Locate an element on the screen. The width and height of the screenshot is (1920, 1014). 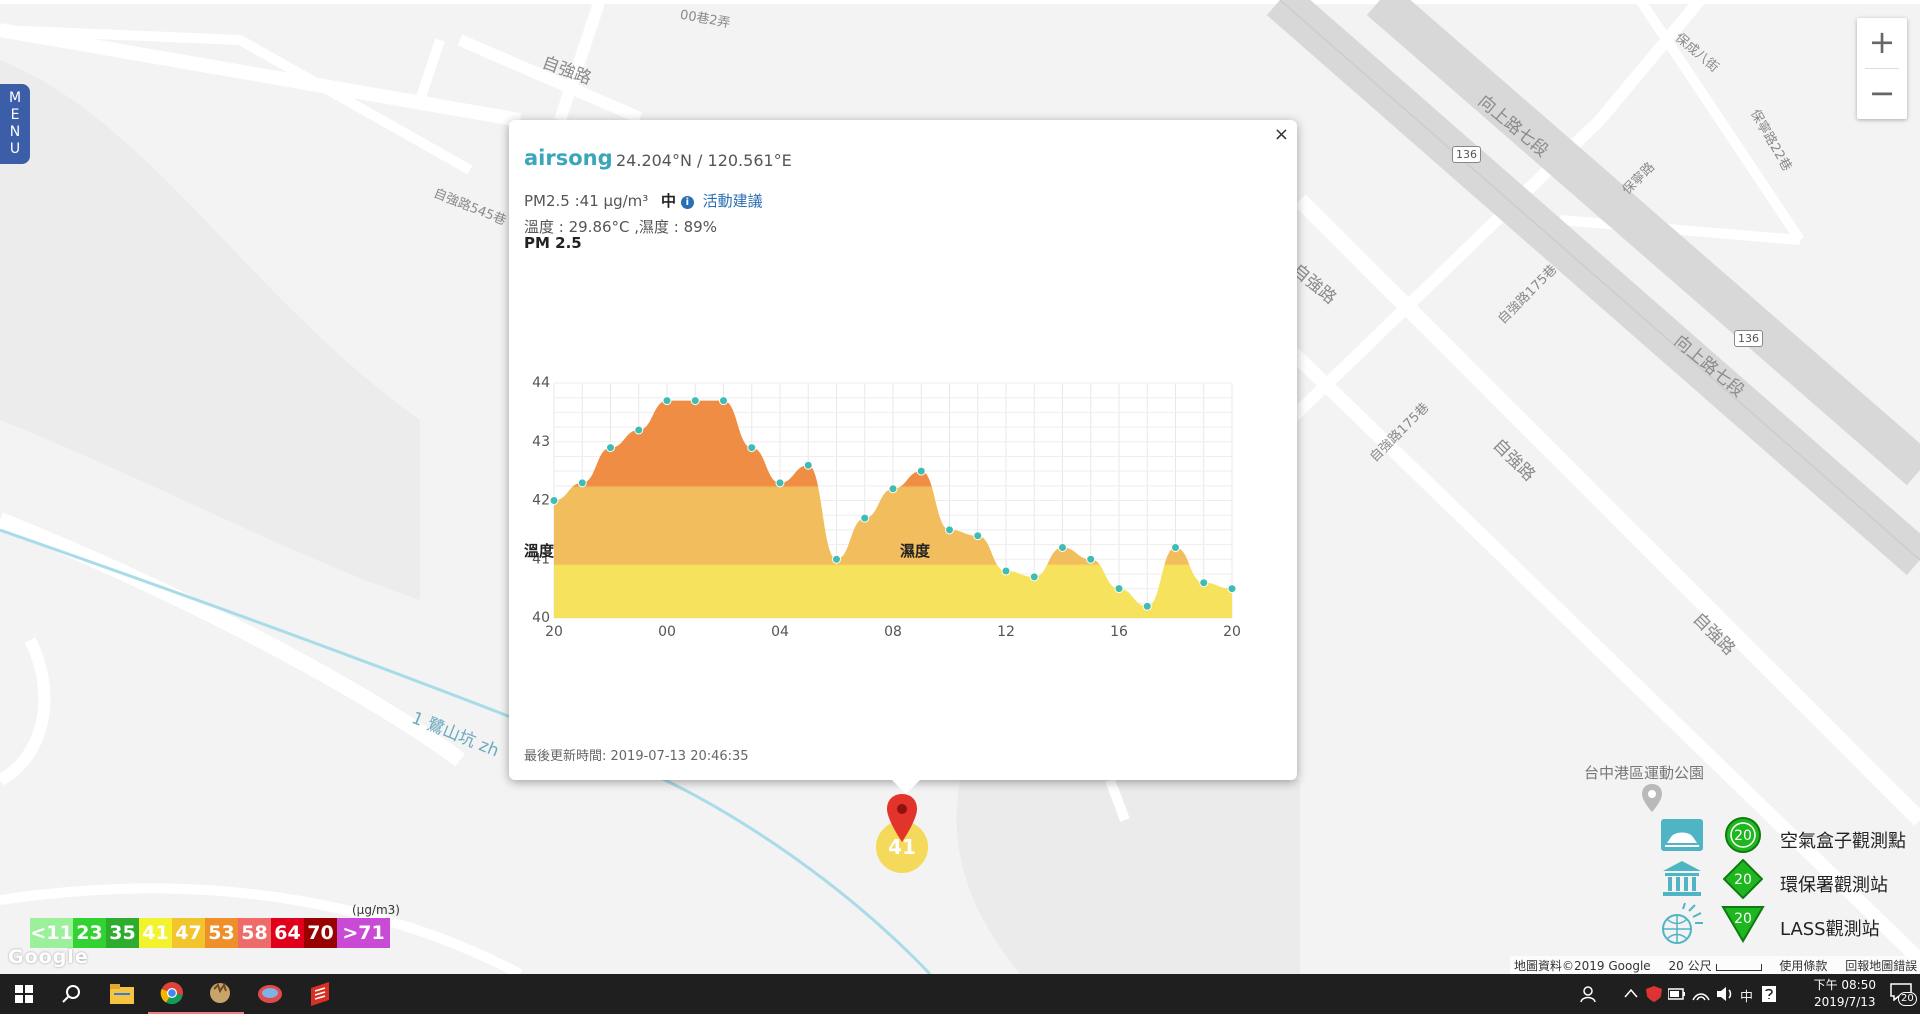
pm-scale-step: 64 is located at coordinates (287, 933).